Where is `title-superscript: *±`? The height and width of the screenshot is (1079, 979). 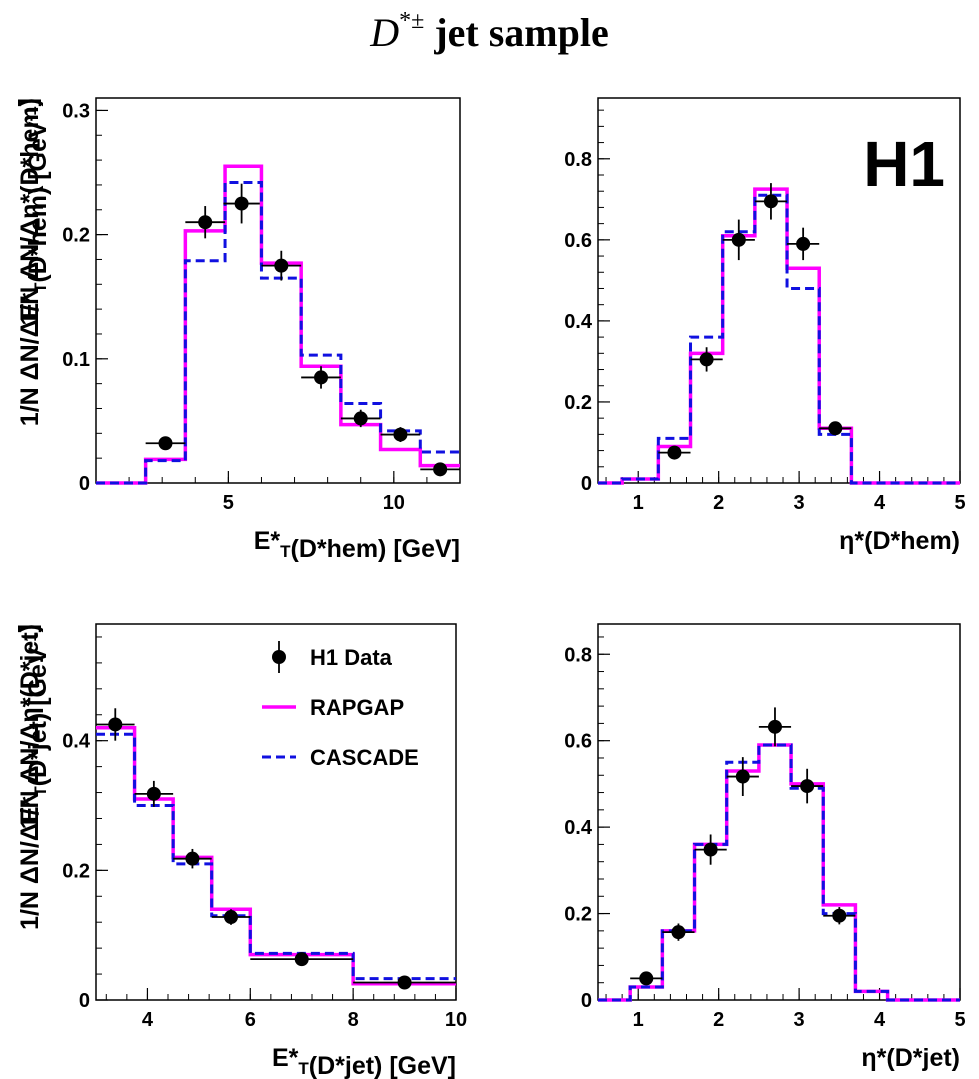 title-superscript: *± is located at coordinates (412, 21).